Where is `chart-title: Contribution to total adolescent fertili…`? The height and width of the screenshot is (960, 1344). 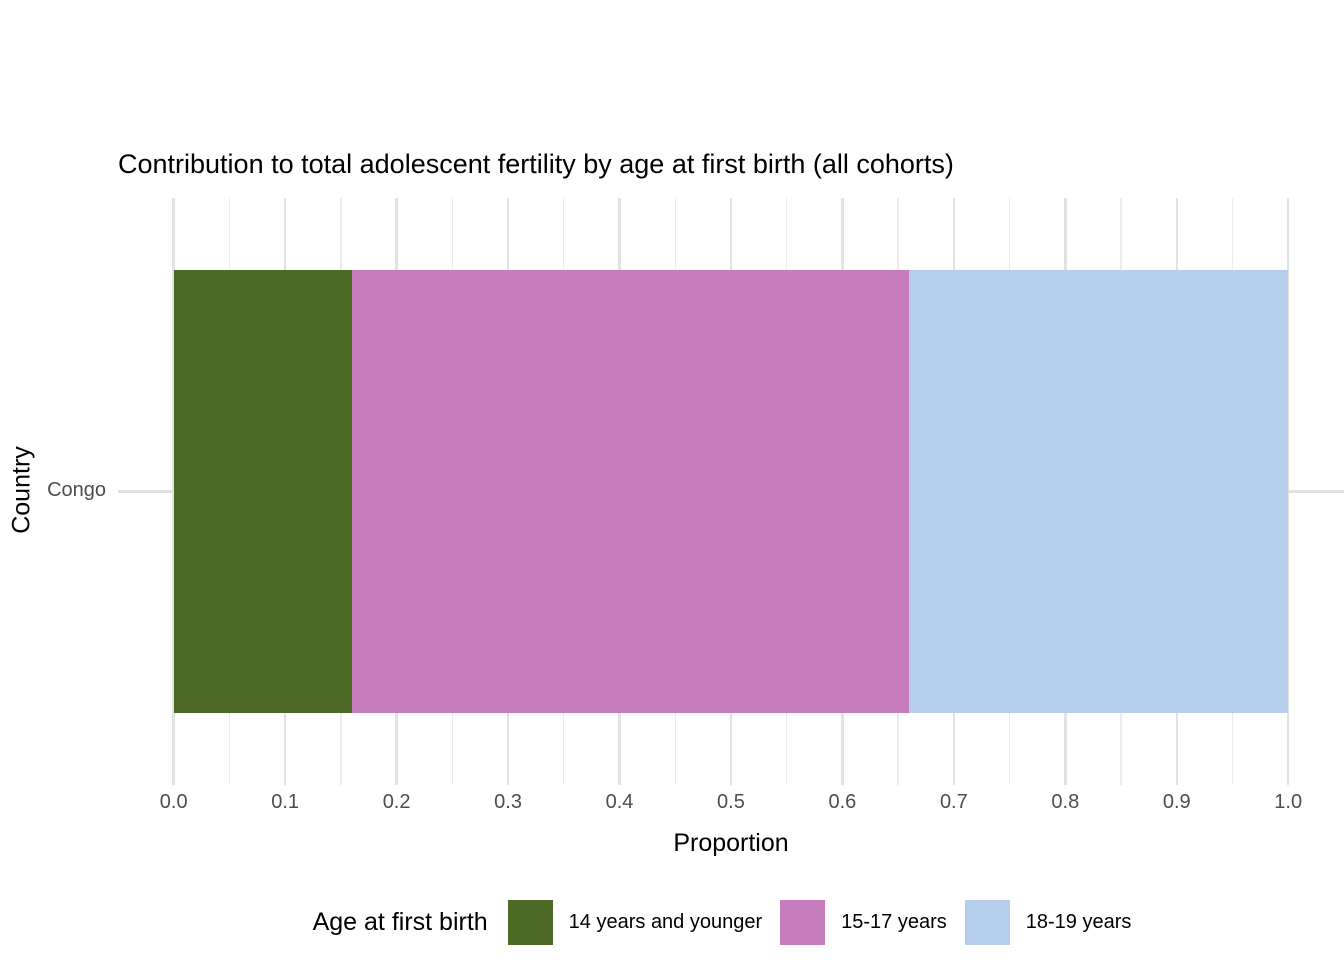 chart-title: Contribution to total adolescent fertili… is located at coordinates (536, 164).